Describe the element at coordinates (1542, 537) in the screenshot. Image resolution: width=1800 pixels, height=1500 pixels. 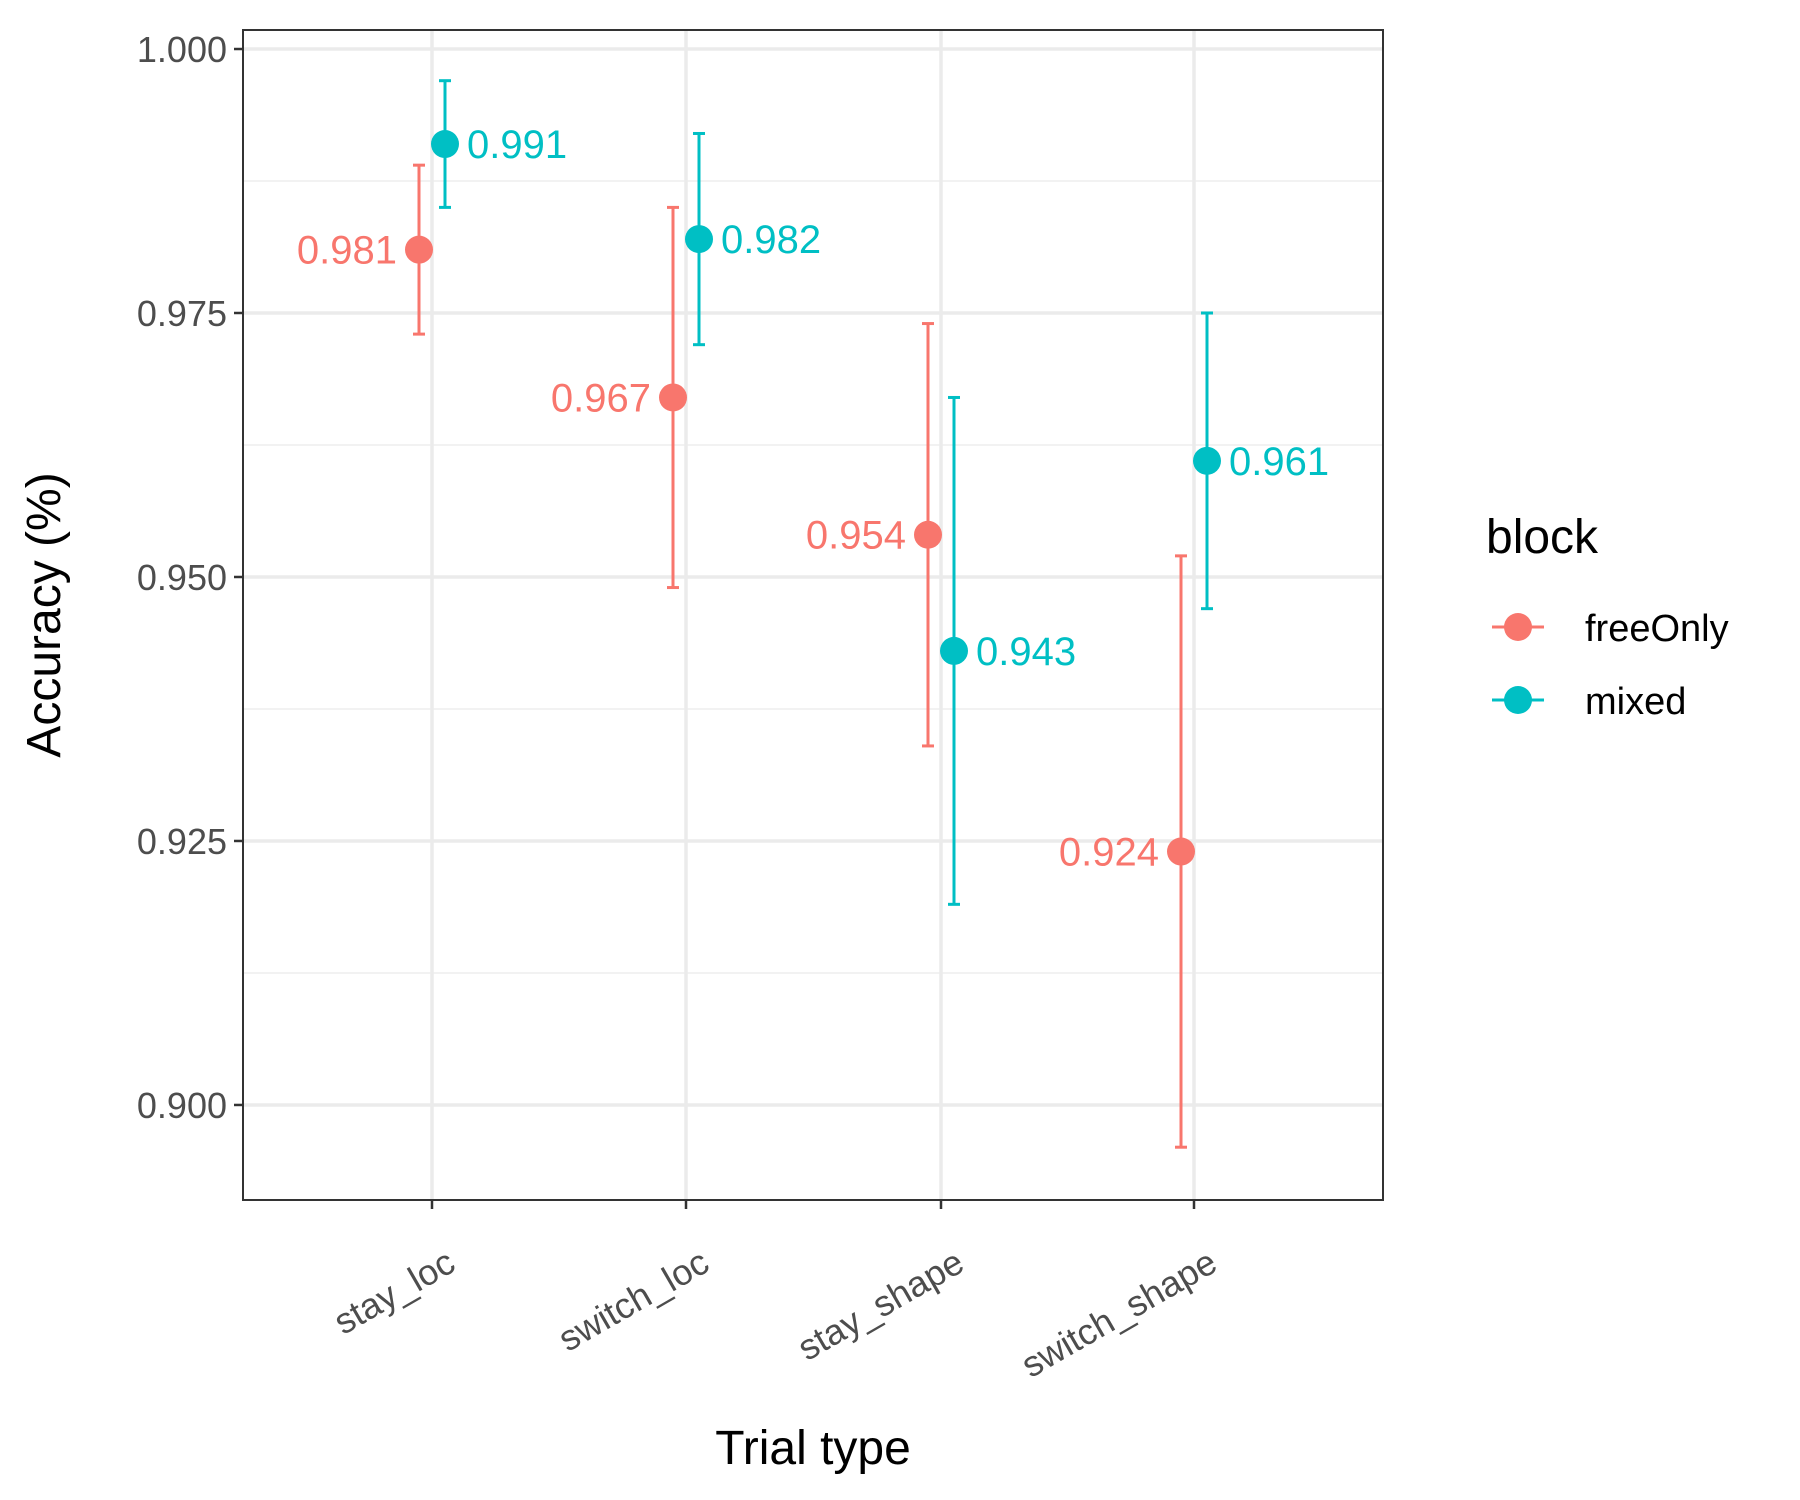
I see `legend-title: block` at that location.